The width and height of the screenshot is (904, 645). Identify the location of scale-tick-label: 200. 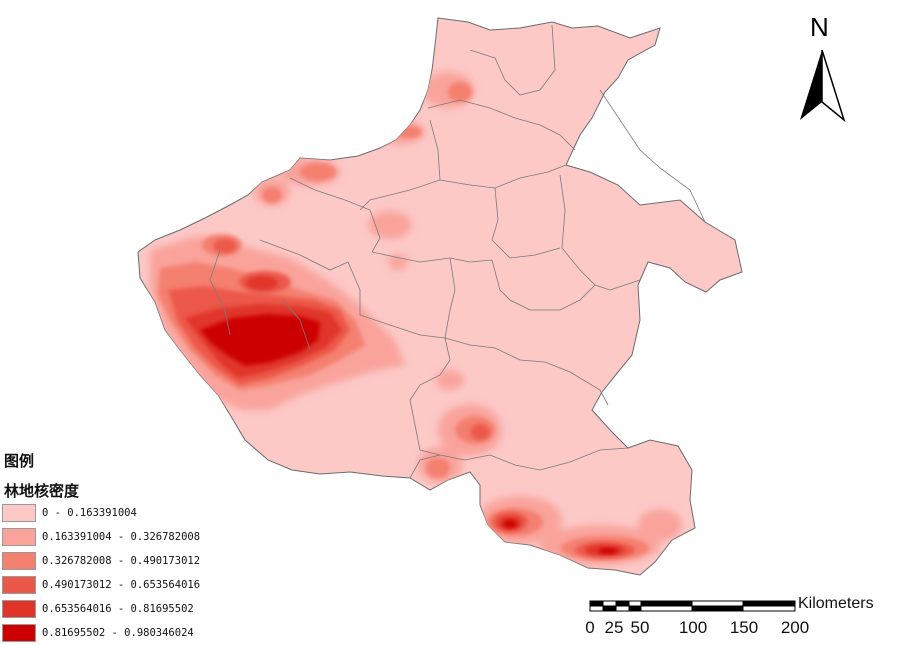
(795, 627).